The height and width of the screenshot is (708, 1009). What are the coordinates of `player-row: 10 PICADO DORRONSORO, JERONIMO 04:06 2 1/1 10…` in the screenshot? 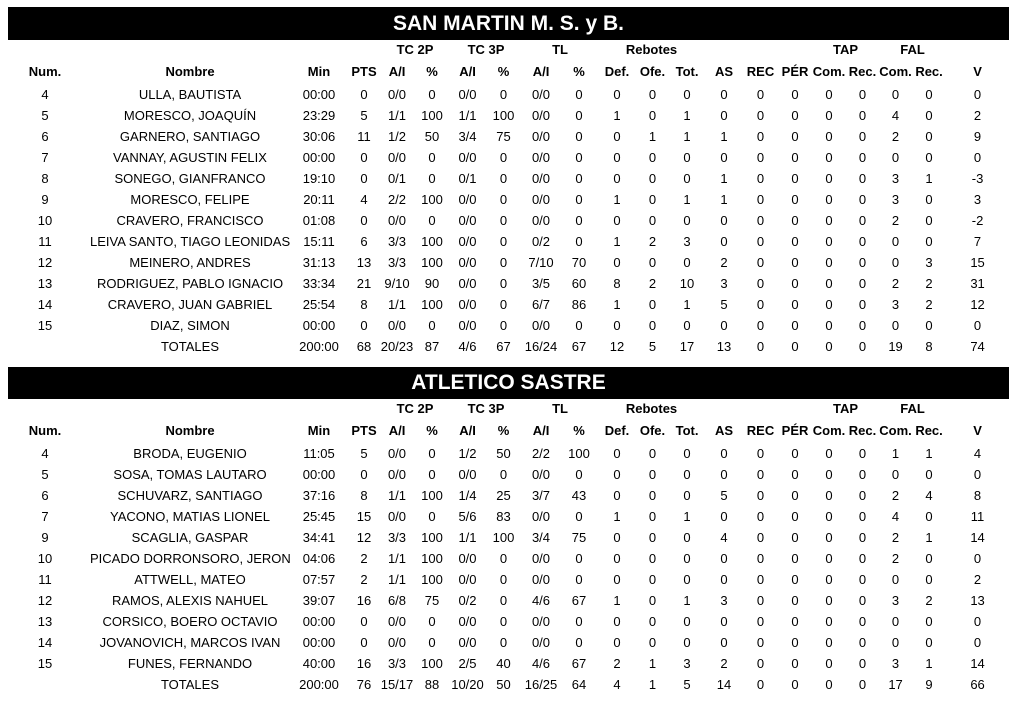 It's located at (504, 558).